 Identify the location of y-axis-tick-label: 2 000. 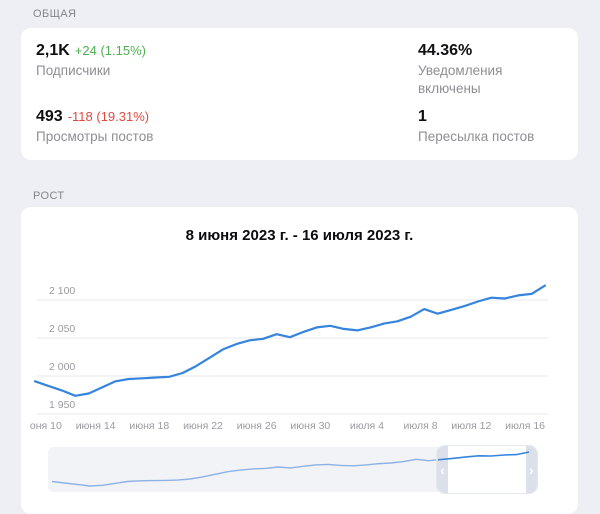
(62, 367).